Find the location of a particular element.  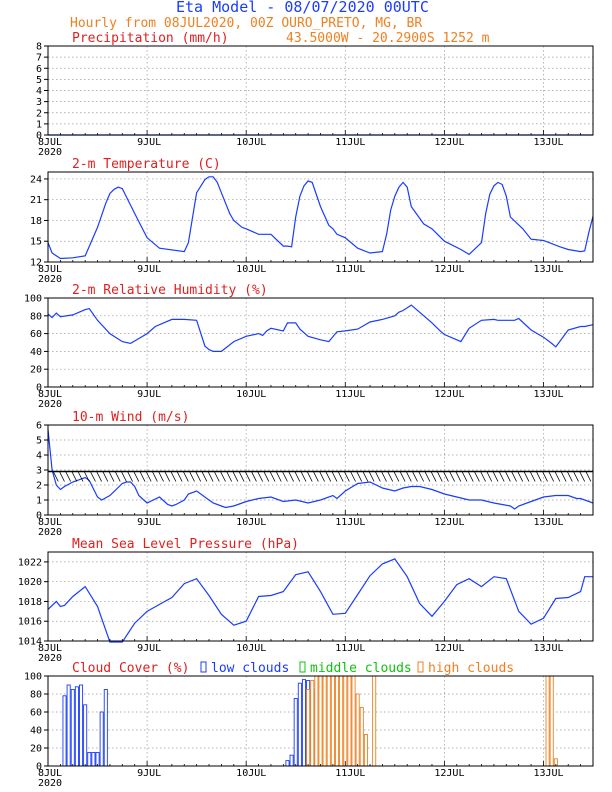

x-year-label: 2020 is located at coordinates (50, 783).